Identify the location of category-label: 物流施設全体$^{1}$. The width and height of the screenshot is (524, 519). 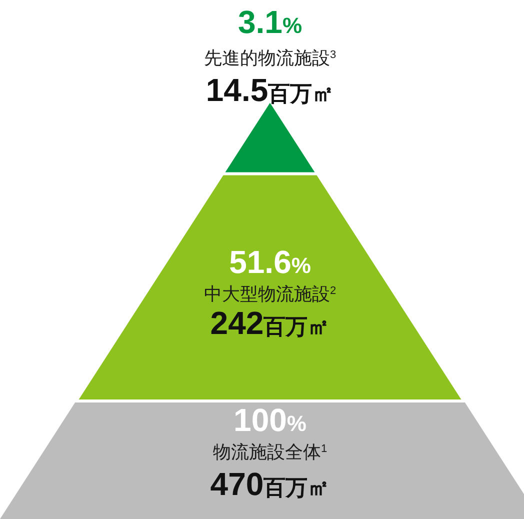
(270, 452).